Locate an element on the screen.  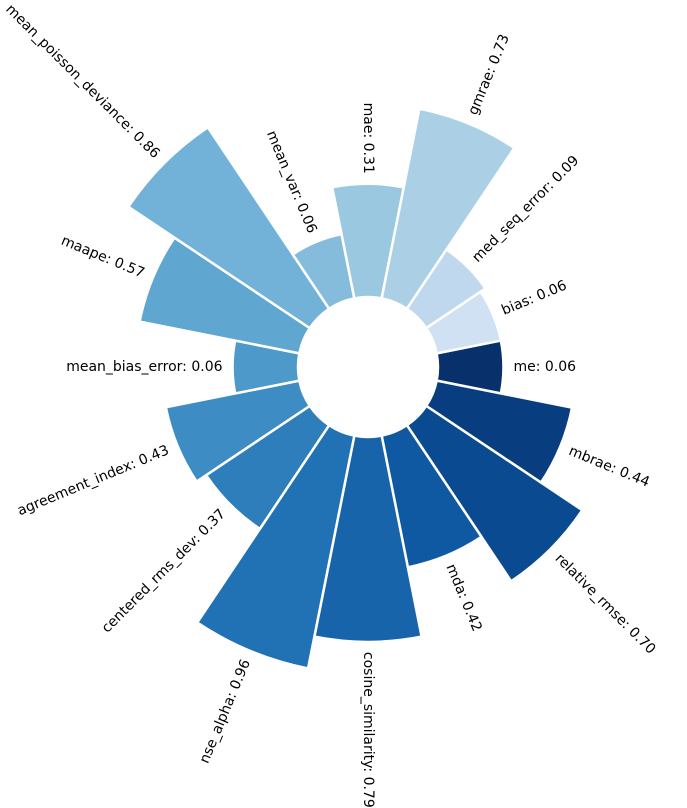
bar-label: mae: 0.31 is located at coordinates (368, 138).